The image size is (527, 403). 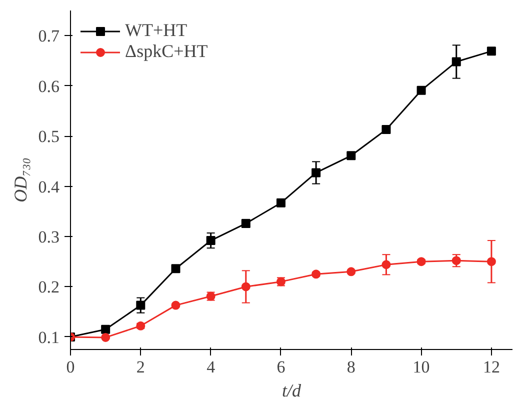 I want to click on x-tick-label: 2, so click(x=140, y=367).